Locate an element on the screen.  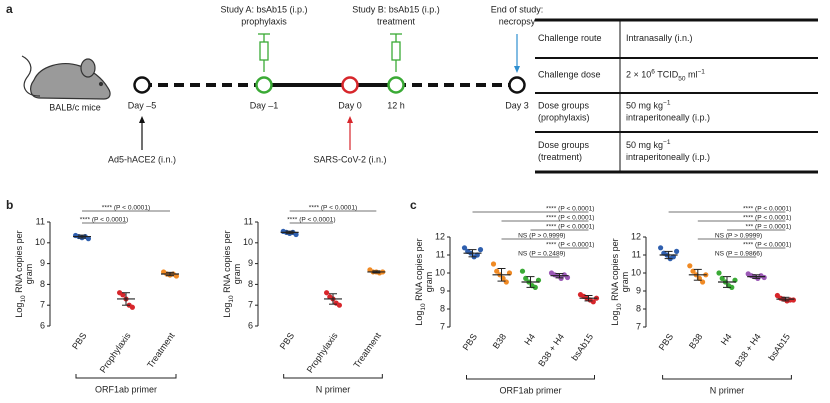
event-label: Study B: bsAb15 (i.p.) is located at coordinates (396, 9).